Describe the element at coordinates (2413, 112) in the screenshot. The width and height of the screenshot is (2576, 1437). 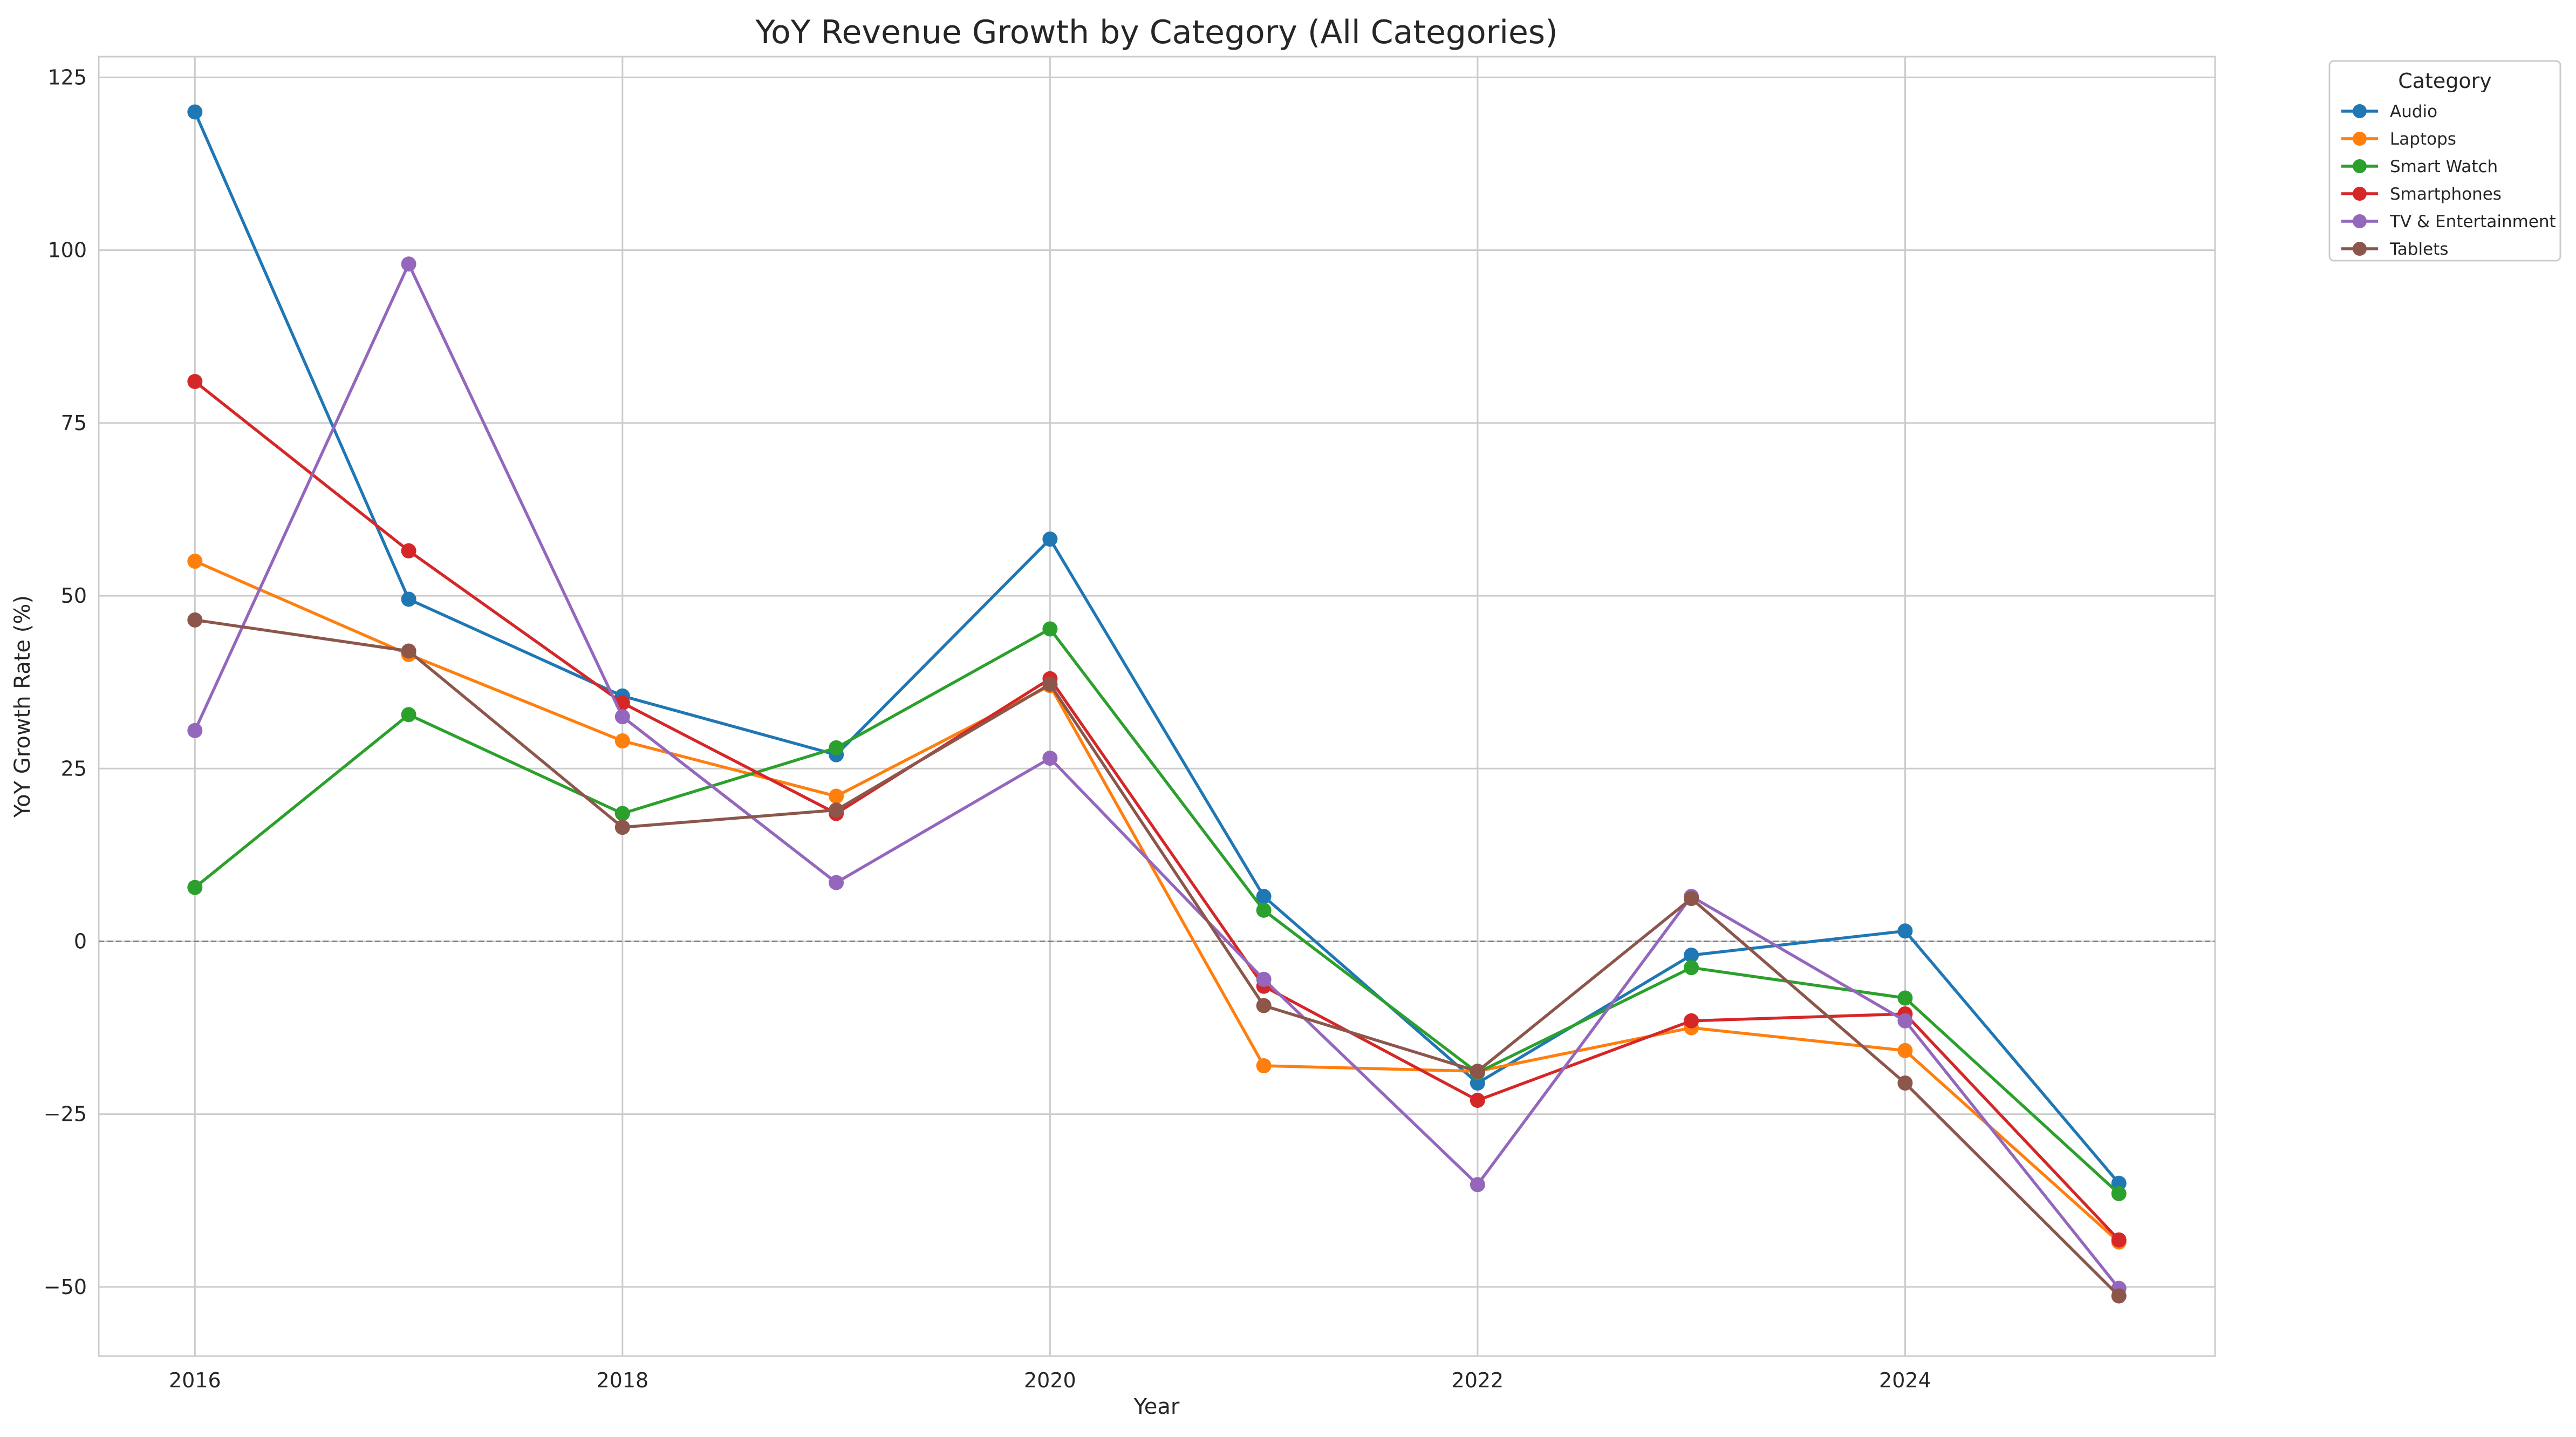
I see `legend-label: Audio` at that location.